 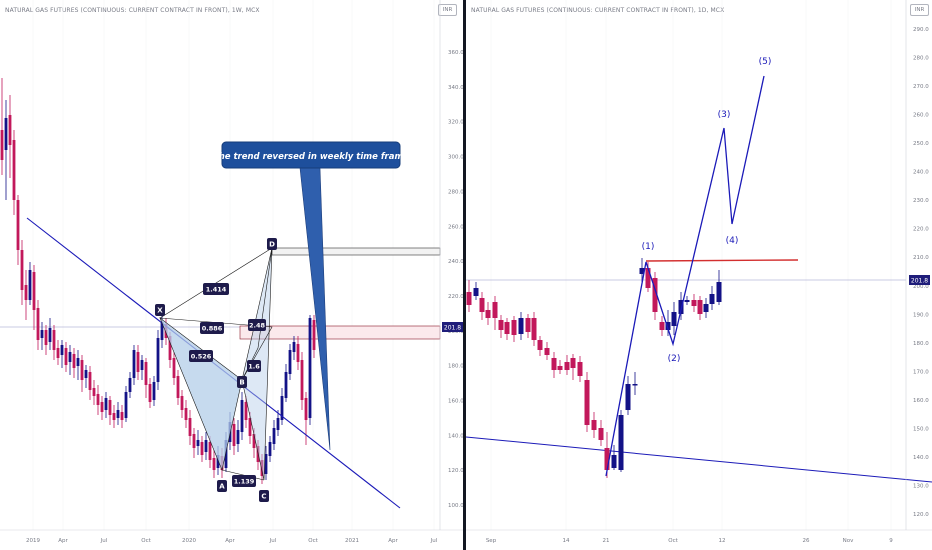 What do you see at coordinates (230, 541) in the screenshot?
I see `weekly-time-tick: Apr` at bounding box center [230, 541].